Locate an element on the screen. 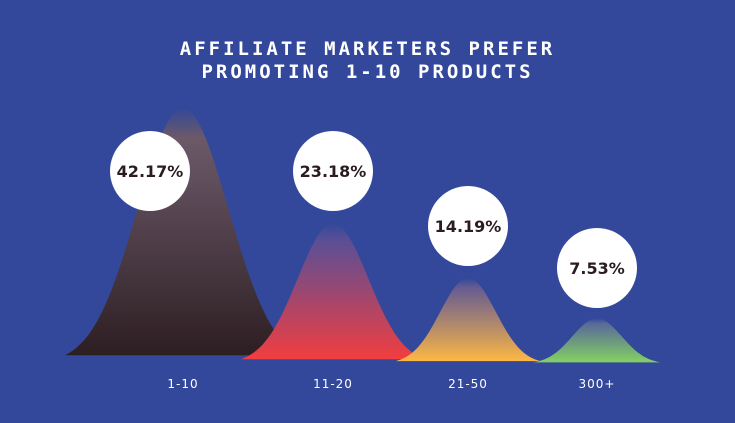 This screenshot has height=423, width=735. x-tick-label-11-20: 11-20 is located at coordinates (333, 384).